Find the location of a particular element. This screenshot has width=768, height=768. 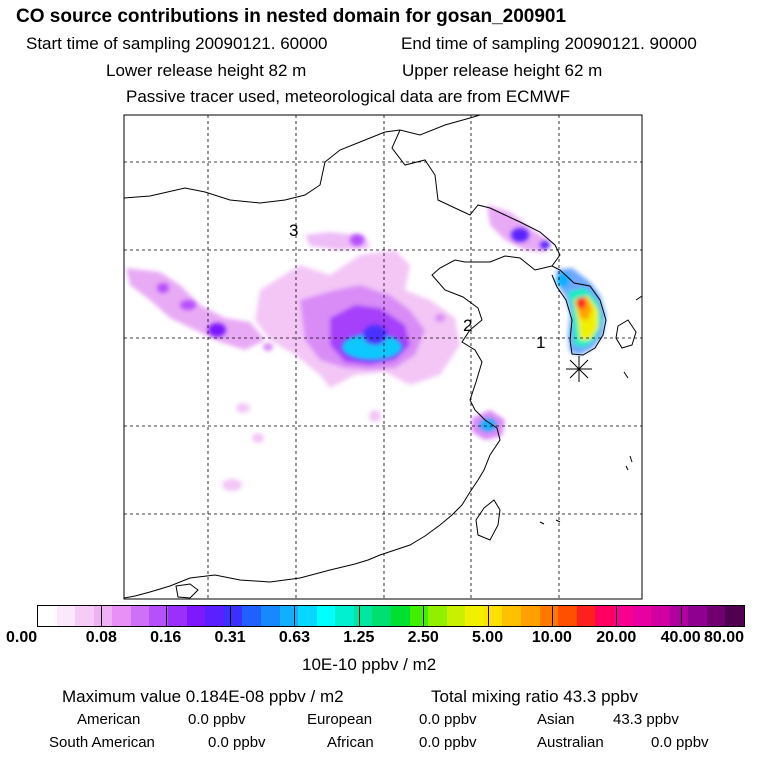

colorbar-tick-1: 0.08 is located at coordinates (101, 637).